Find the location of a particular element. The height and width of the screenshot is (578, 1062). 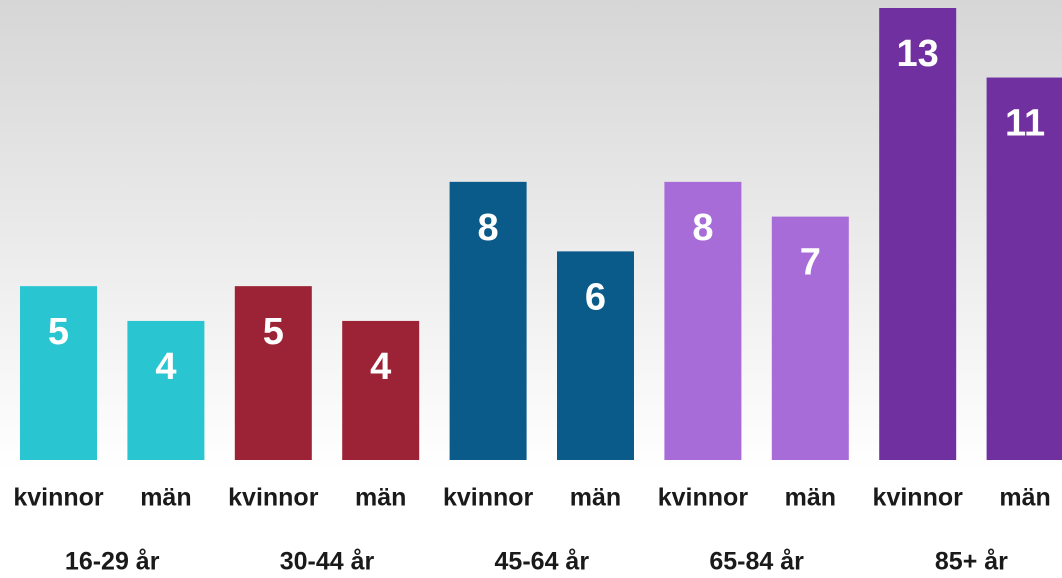

group-label: 30-44 år is located at coordinates (327, 562).